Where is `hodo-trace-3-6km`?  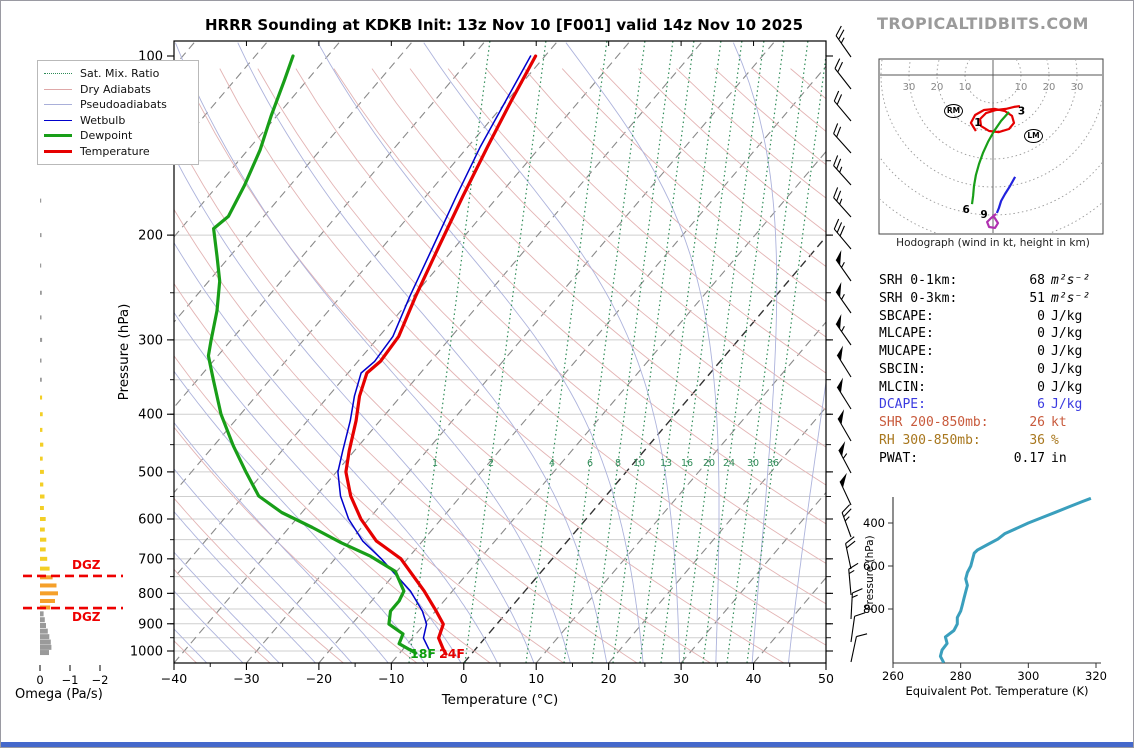 hodo-trace-3-6km is located at coordinates (990, 158).